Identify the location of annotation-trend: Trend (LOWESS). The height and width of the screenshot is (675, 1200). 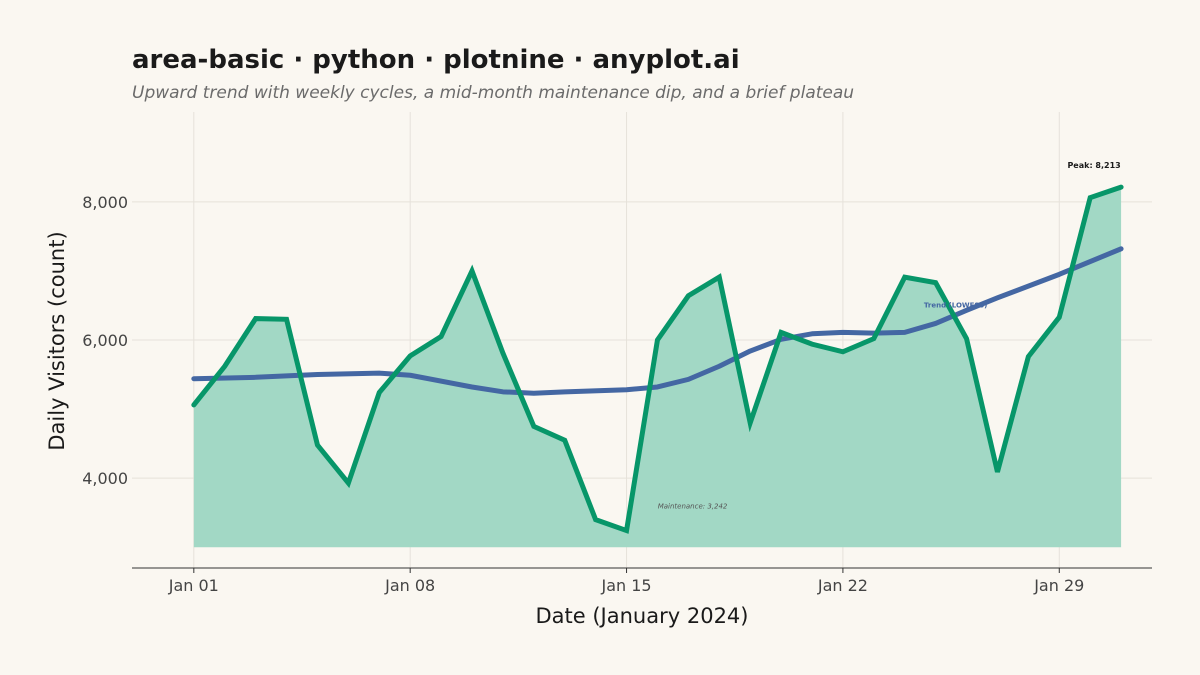
(955, 305).